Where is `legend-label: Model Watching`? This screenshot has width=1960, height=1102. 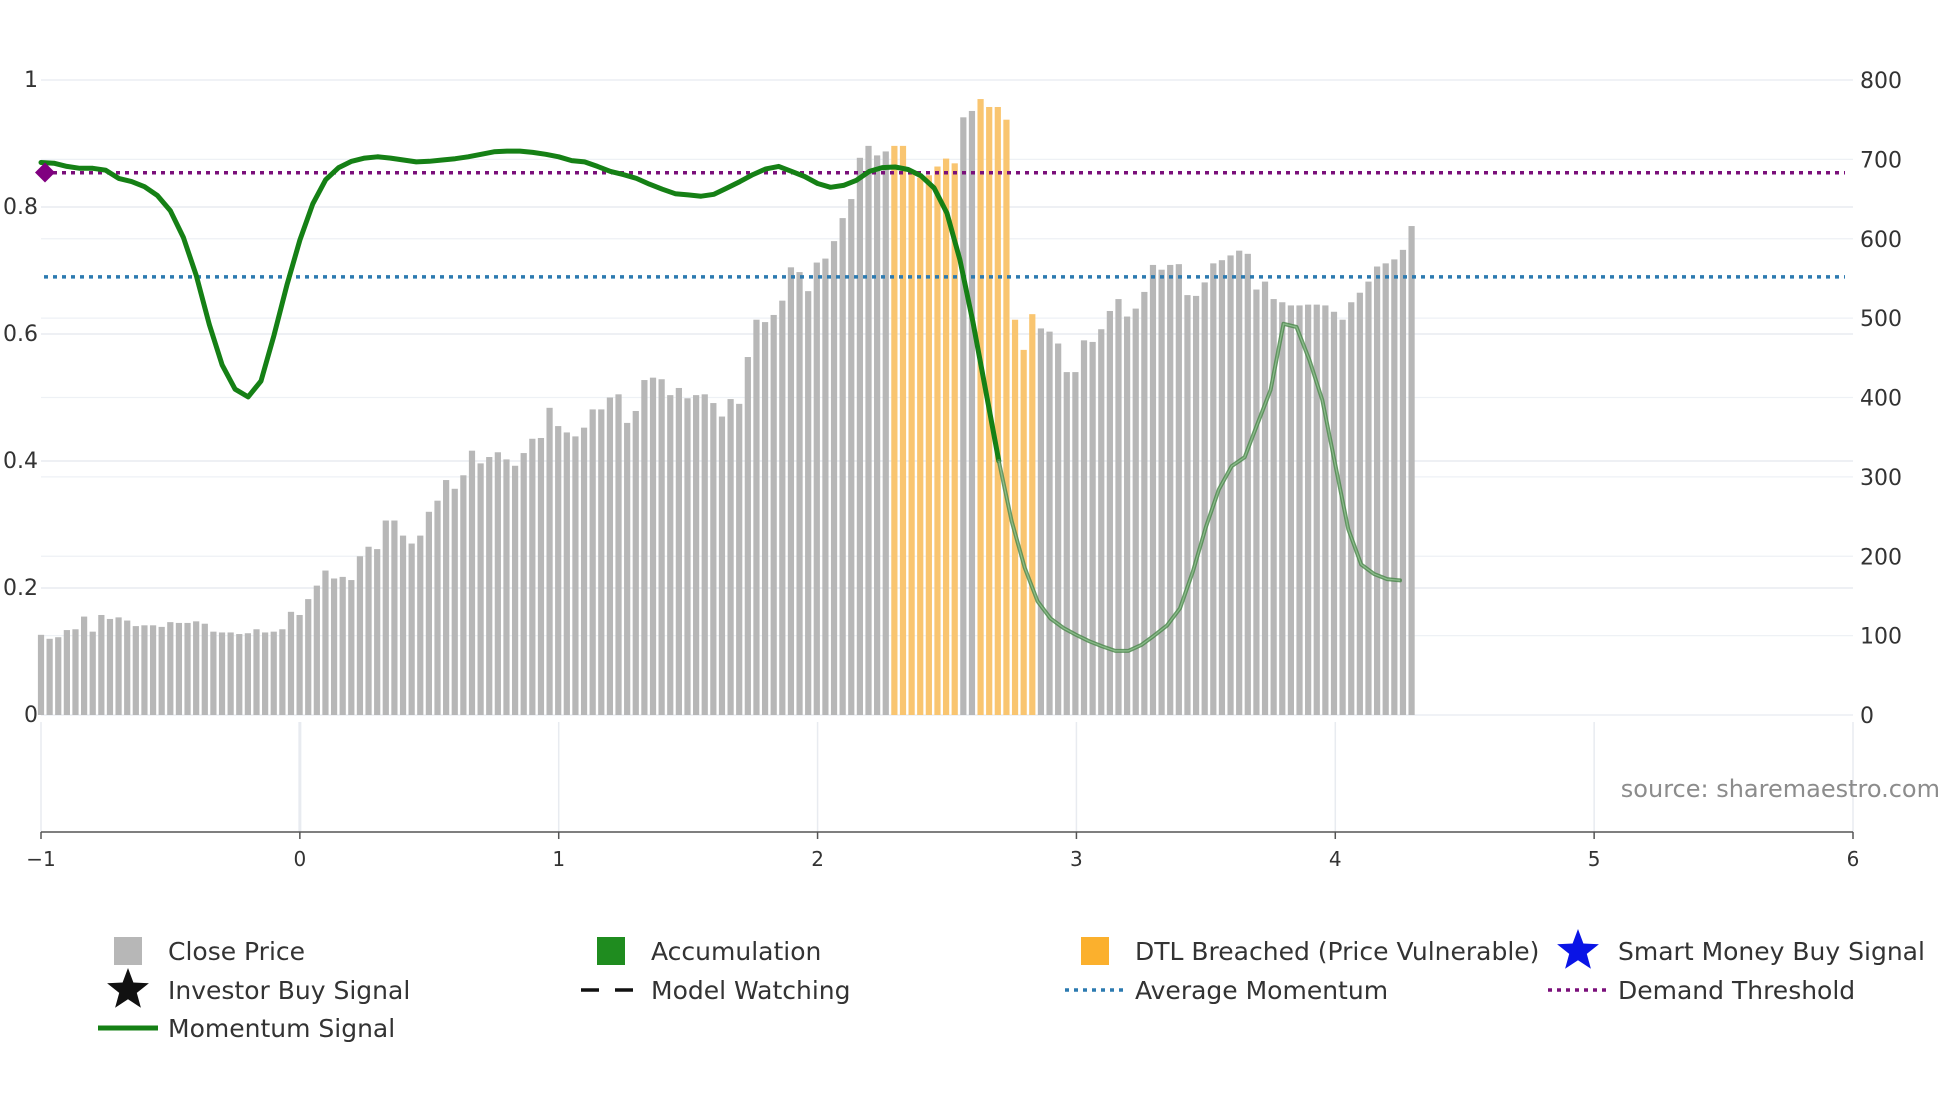 legend-label: Model Watching is located at coordinates (751, 990).